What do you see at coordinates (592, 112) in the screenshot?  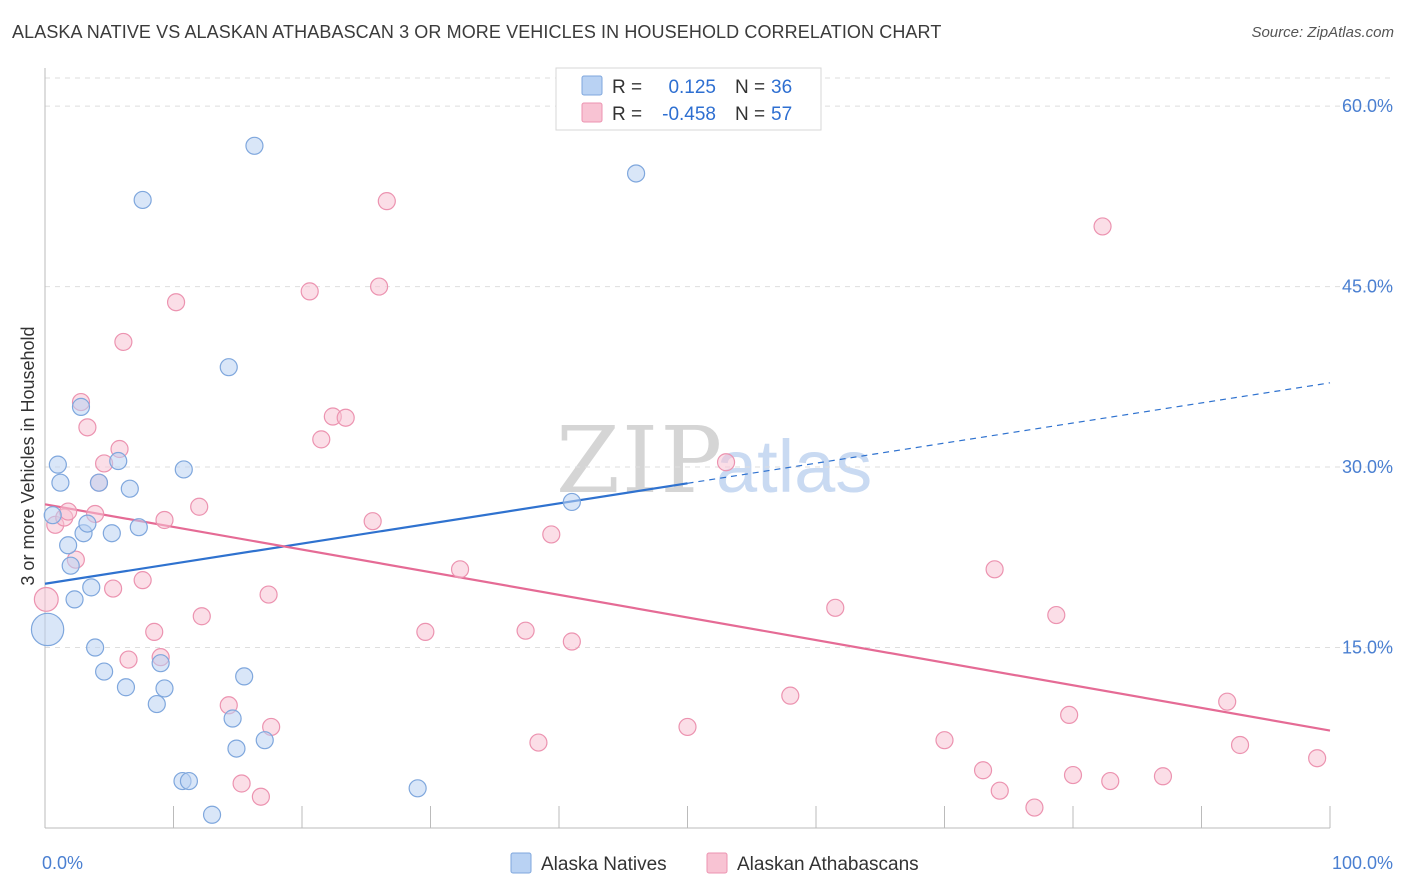 I see `legend-swatch-pink` at bounding box center [592, 112].